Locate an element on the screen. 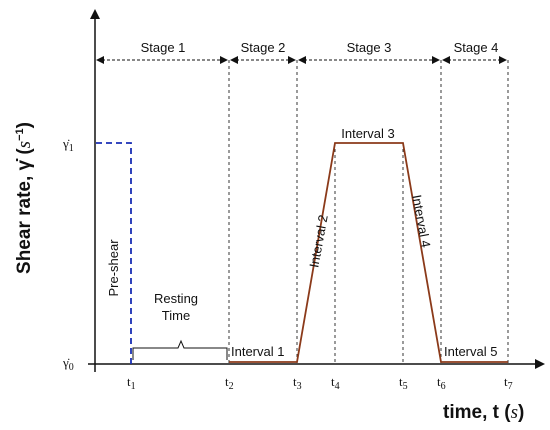 This screenshot has width=550, height=430. interval-3-label: Interval 3 is located at coordinates (367, 133).